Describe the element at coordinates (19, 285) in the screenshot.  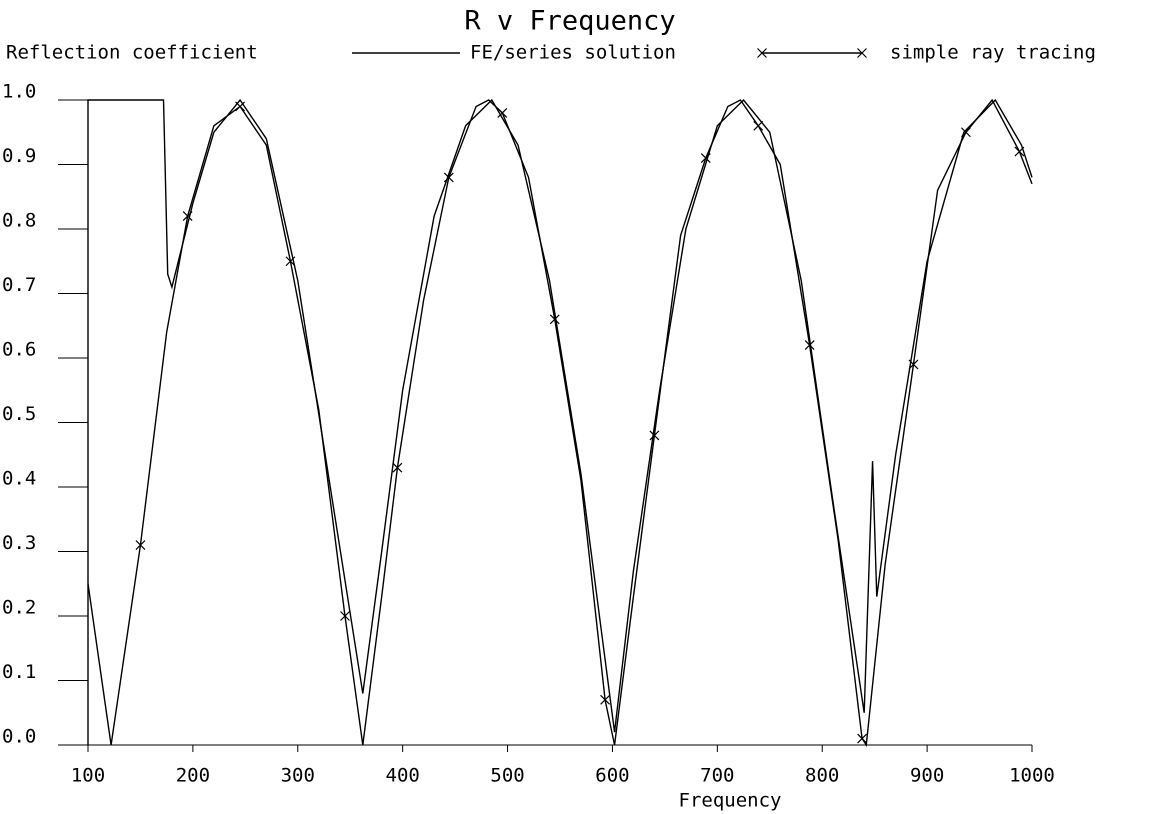
I see `y-tick-label: 0.7` at that location.